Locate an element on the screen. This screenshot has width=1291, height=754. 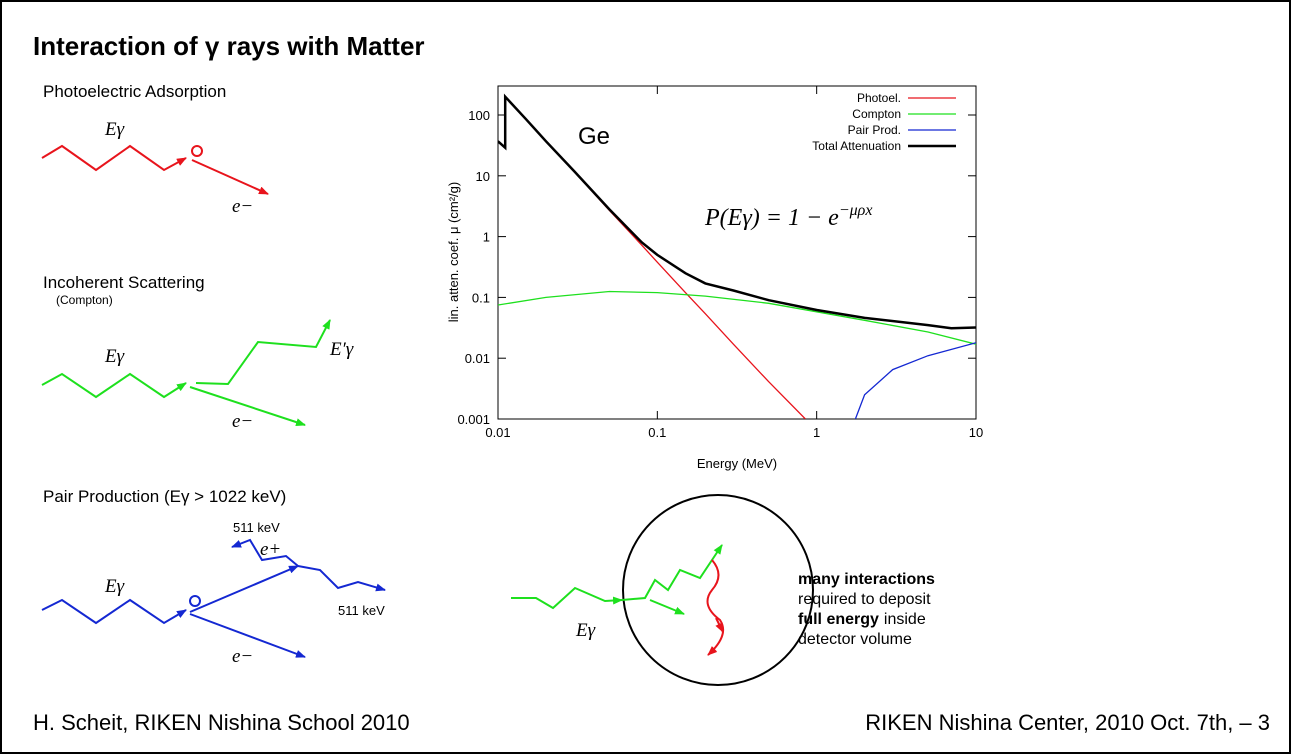
y-tick-label: 0.01 is located at coordinates (477, 358).